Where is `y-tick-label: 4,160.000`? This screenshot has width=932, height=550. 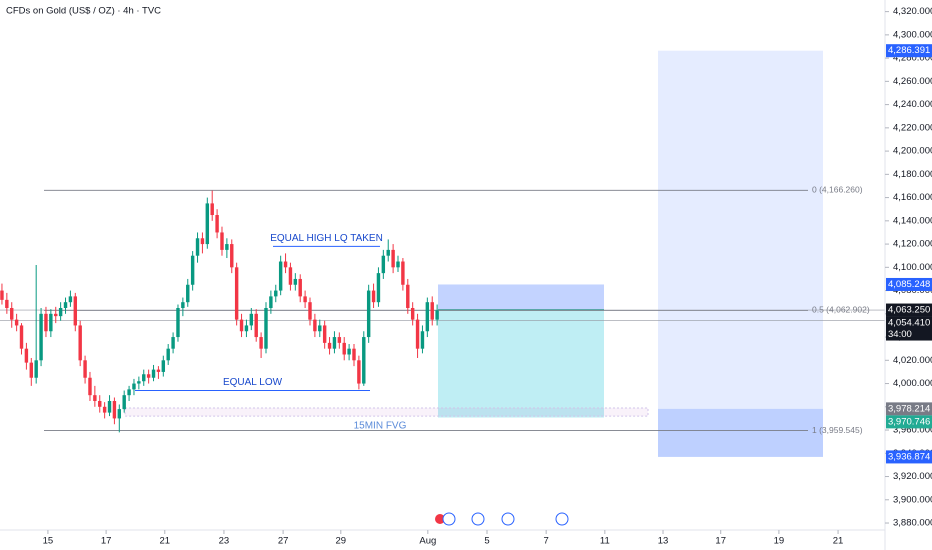
y-tick-label: 4,160.000 is located at coordinates (912, 197).